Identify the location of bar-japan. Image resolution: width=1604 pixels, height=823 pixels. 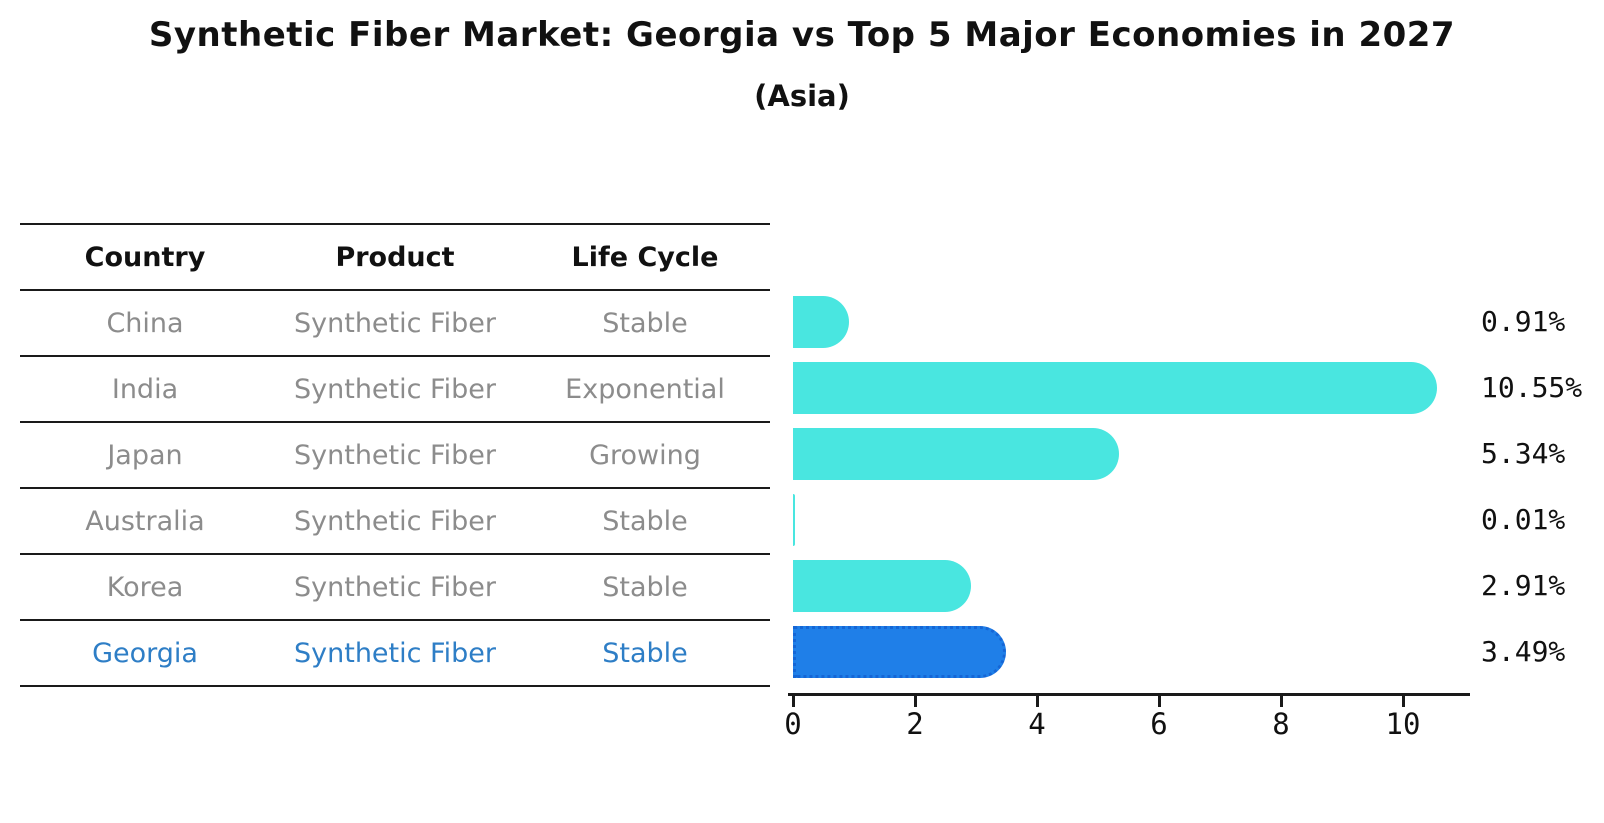
(956, 454).